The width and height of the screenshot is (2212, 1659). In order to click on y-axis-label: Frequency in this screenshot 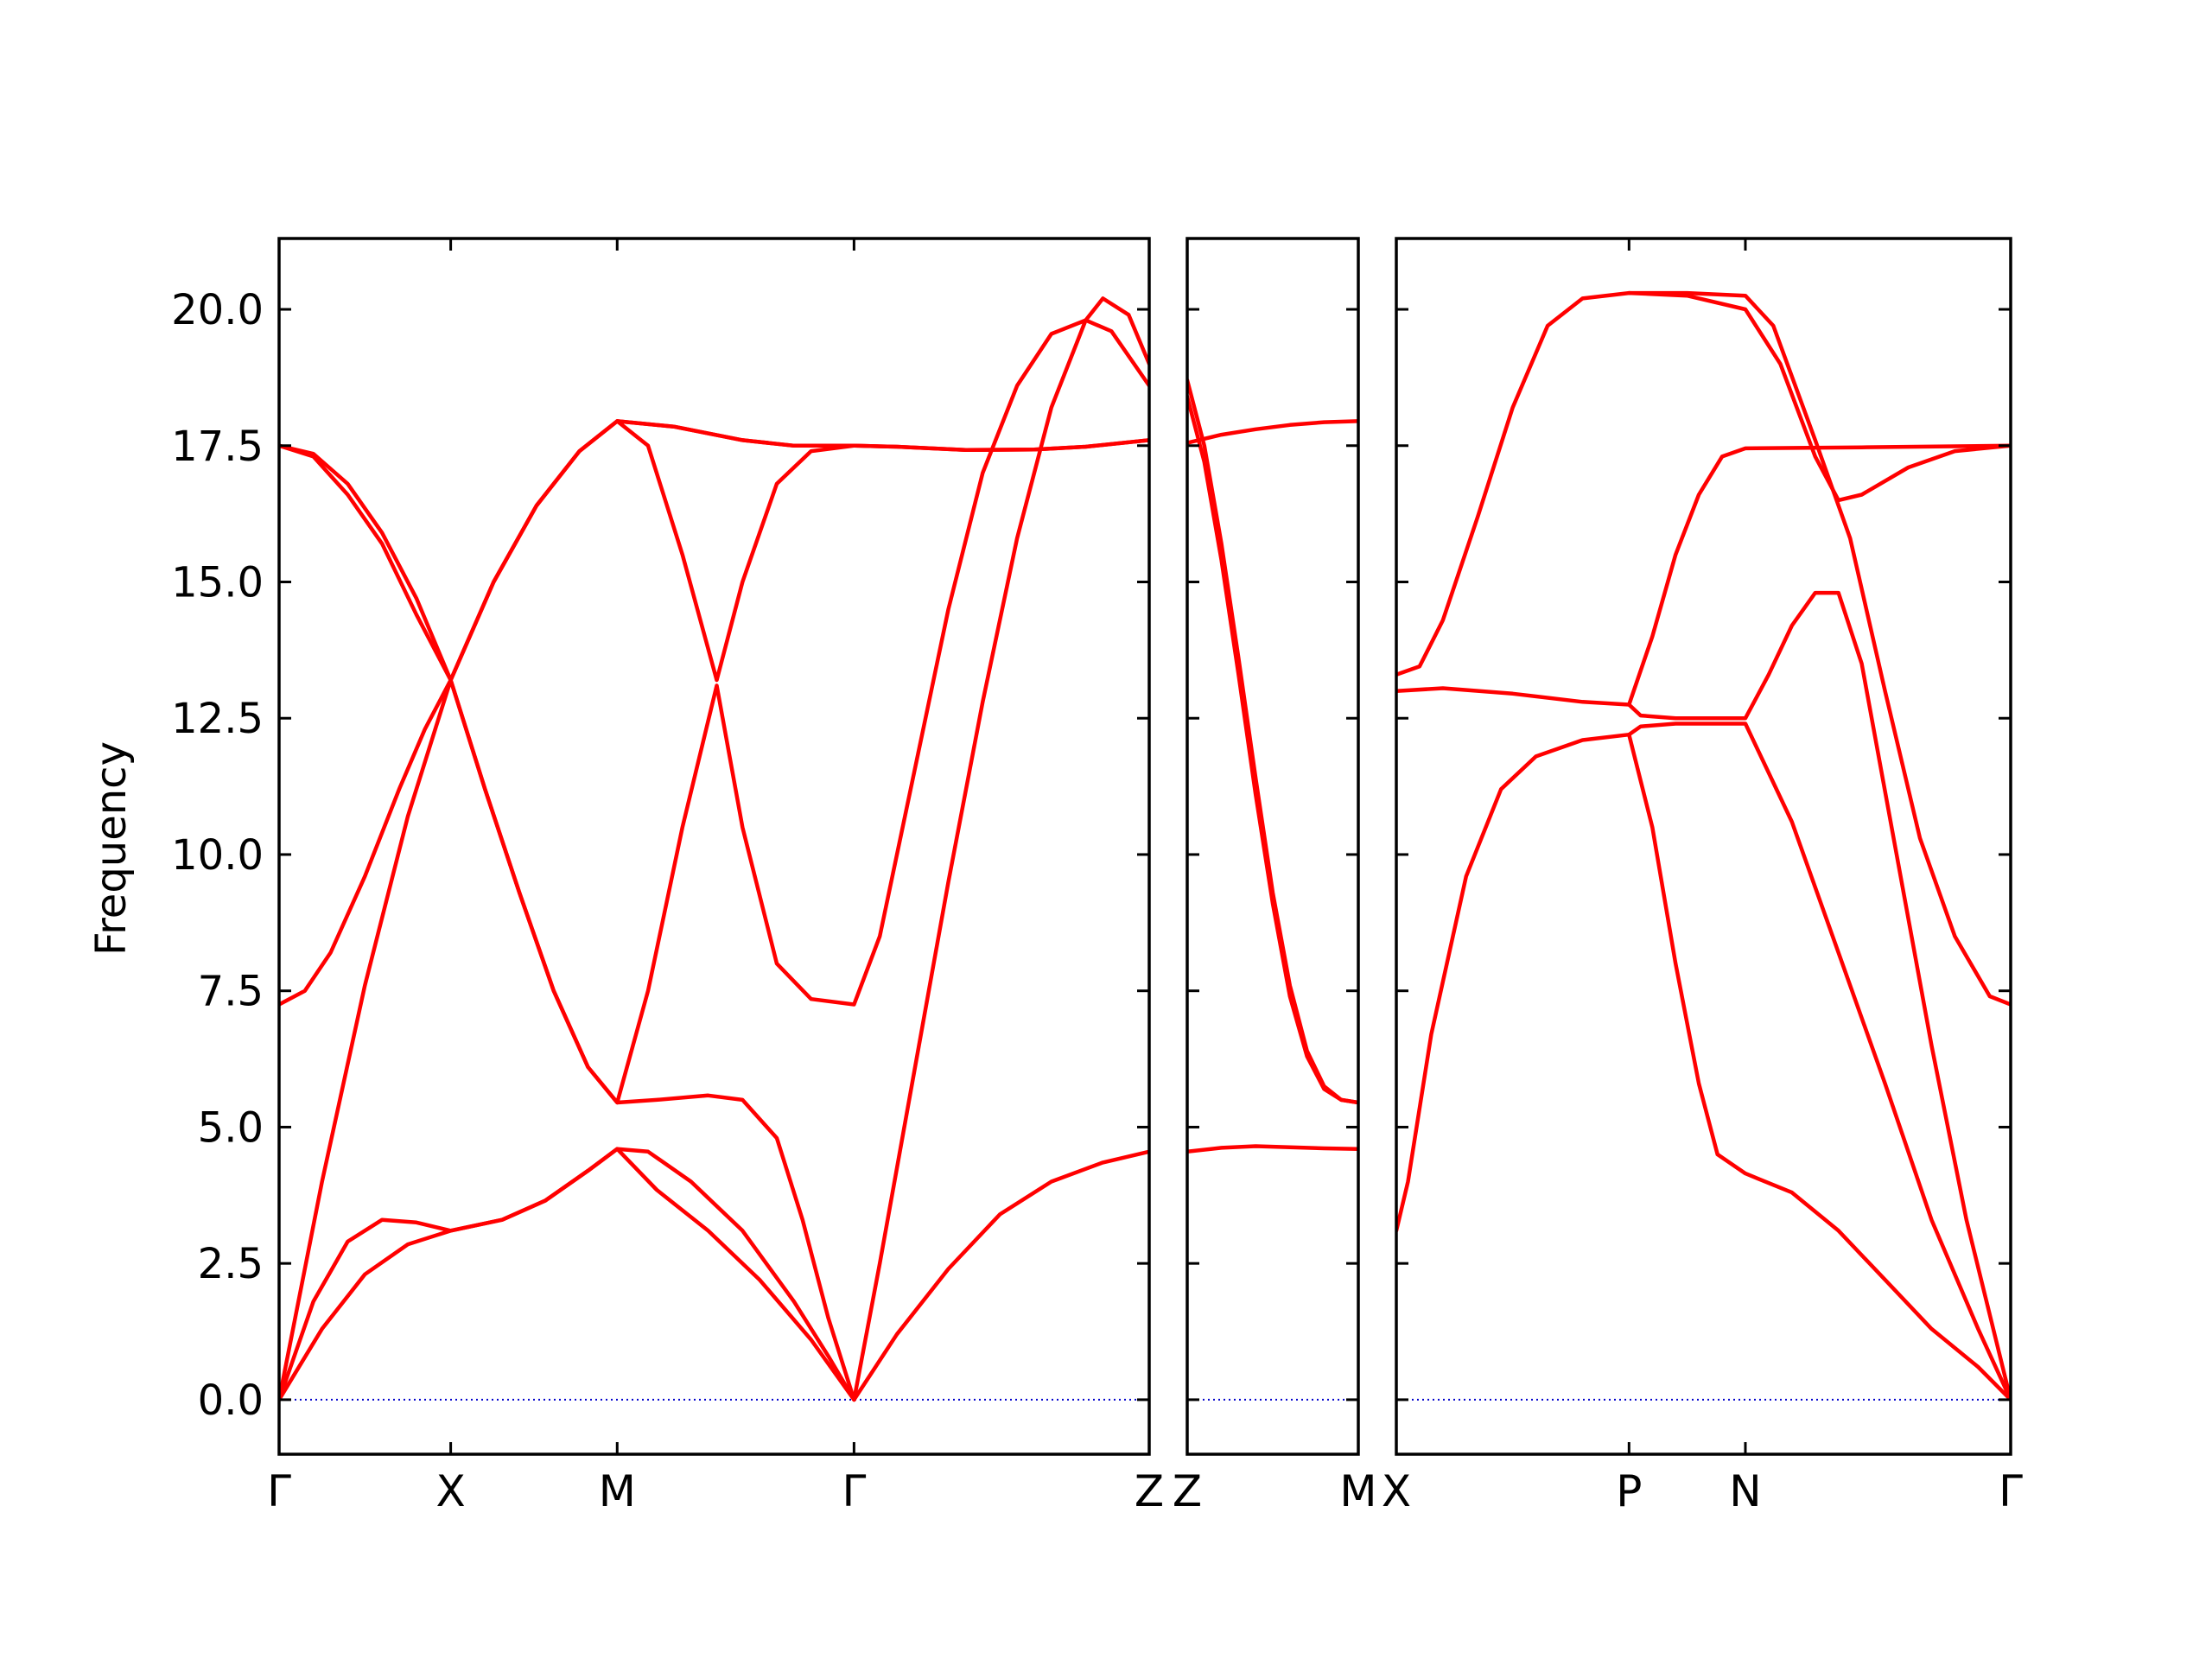, I will do `click(111, 848)`.